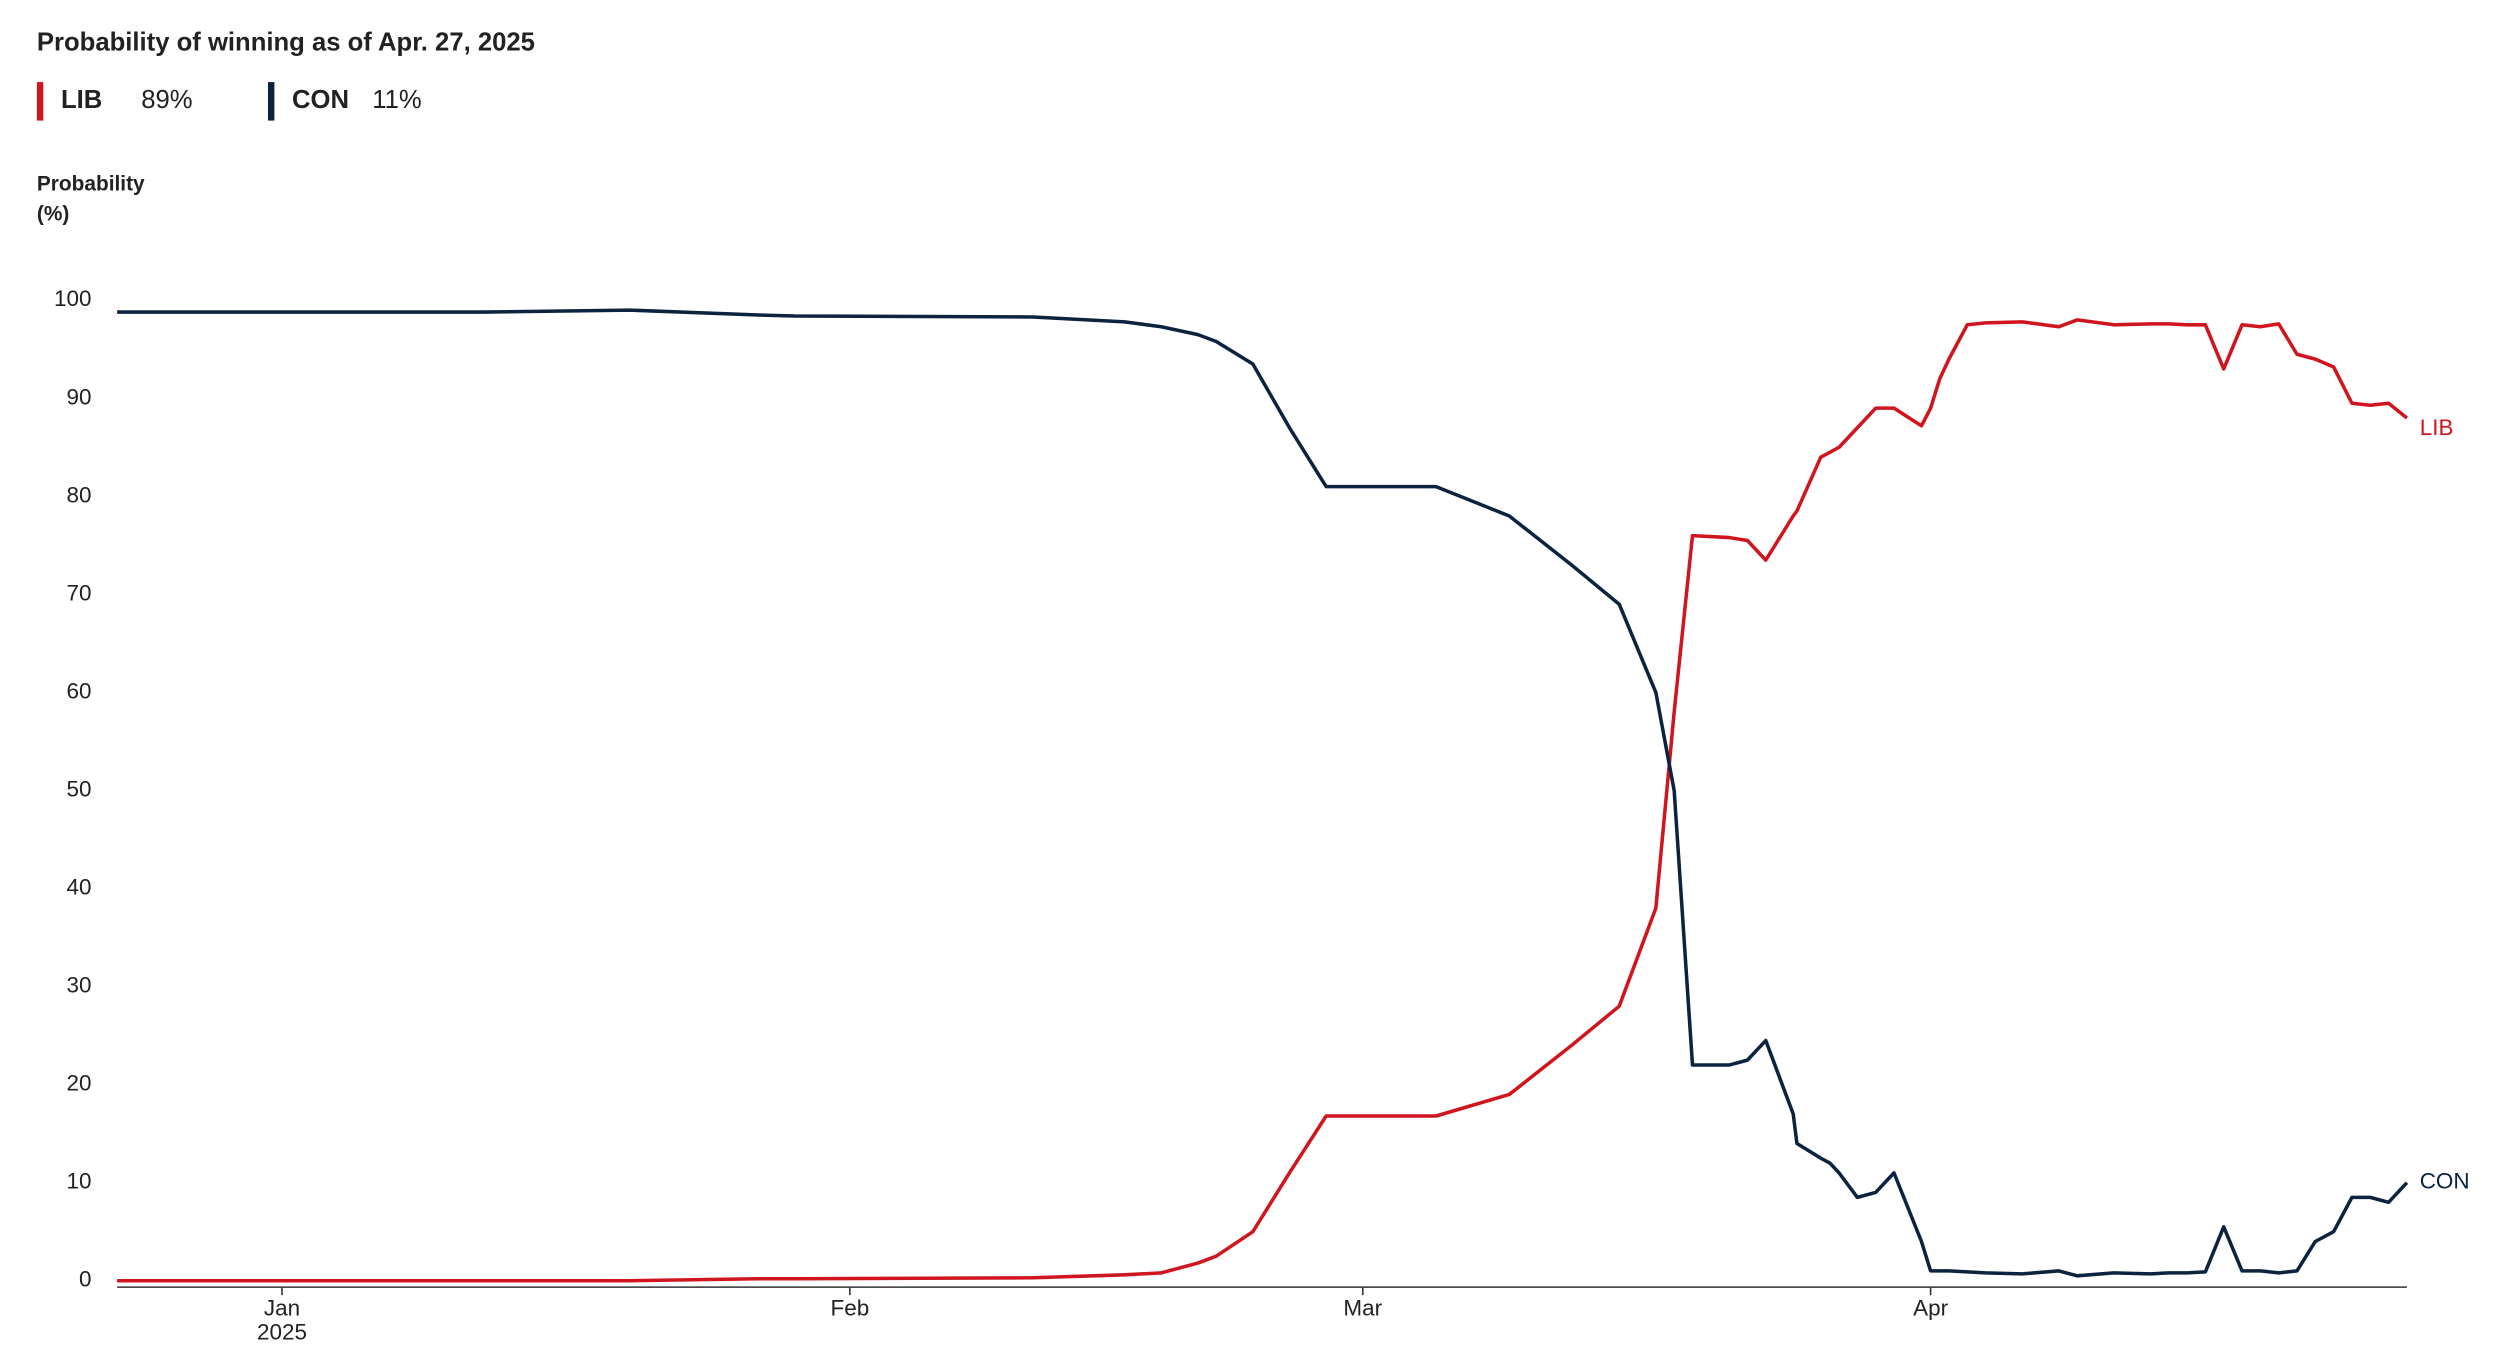 The image size is (2516, 1366). I want to click on y-tick-label: 10, so click(78, 1181).